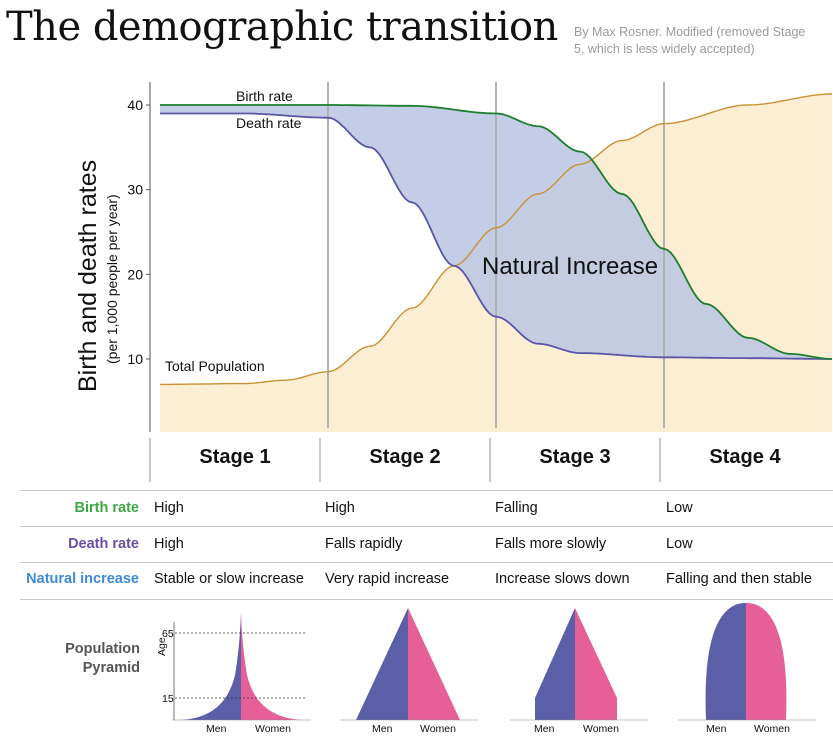 The height and width of the screenshot is (741, 833). Describe the element at coordinates (135, 274) in the screenshot. I see `y-tick-label: 20` at that location.